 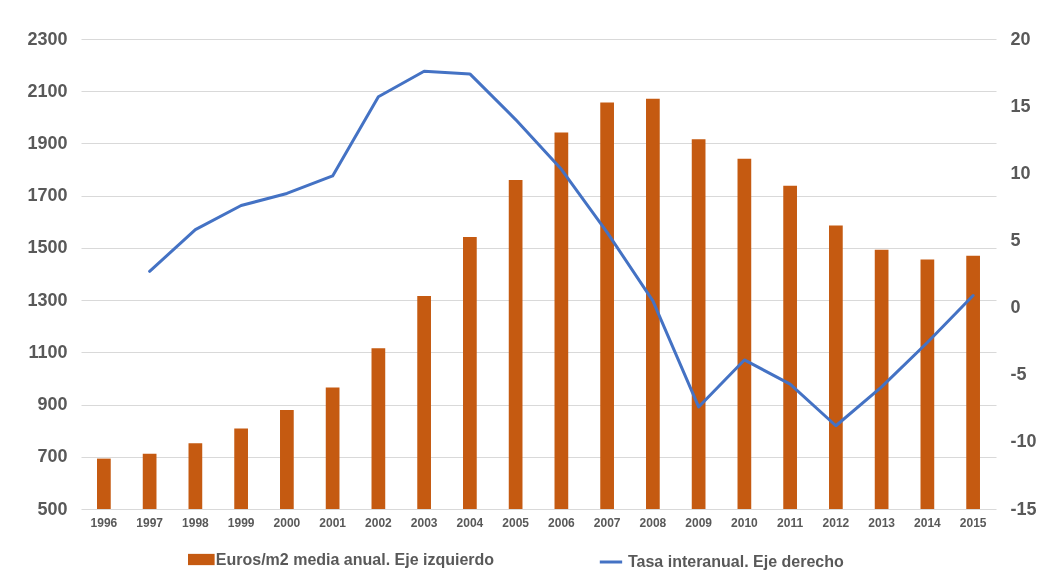 I want to click on x-tick-label: 1996, so click(x=104, y=522).